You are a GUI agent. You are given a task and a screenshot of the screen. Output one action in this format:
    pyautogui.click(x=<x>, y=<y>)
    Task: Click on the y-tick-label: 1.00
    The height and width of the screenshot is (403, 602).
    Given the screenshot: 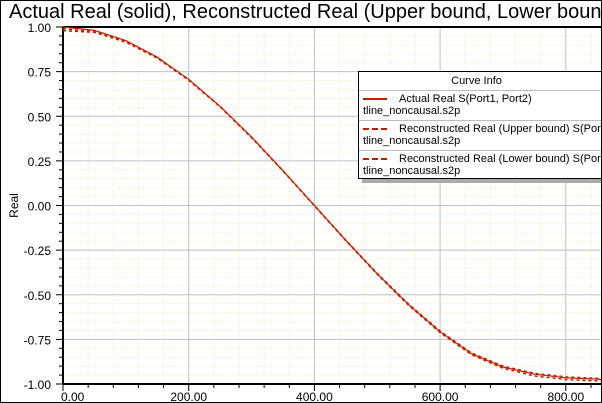 What is the action you would take?
    pyautogui.click(x=40, y=28)
    